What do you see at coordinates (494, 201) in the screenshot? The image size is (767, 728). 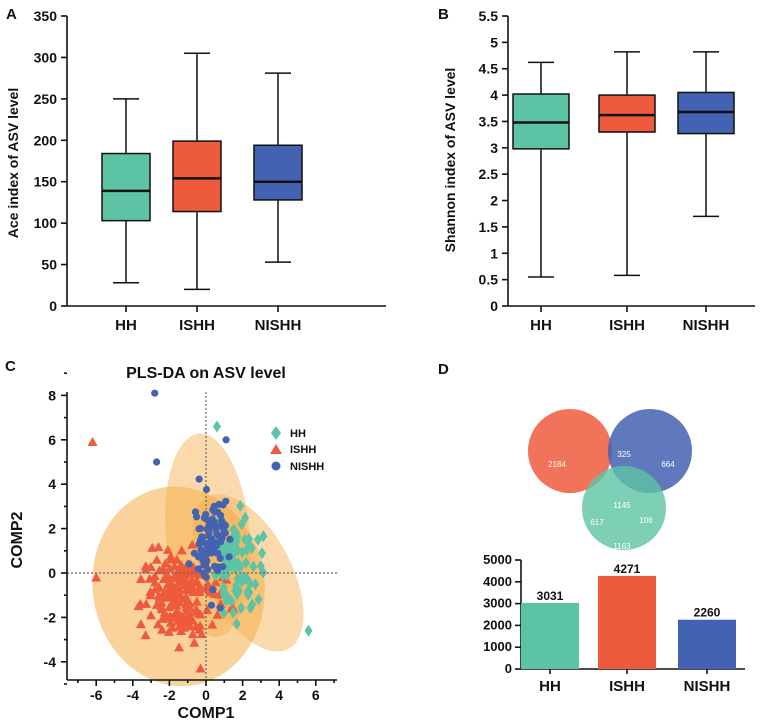 I see `b-y-tick-label: 2` at bounding box center [494, 201].